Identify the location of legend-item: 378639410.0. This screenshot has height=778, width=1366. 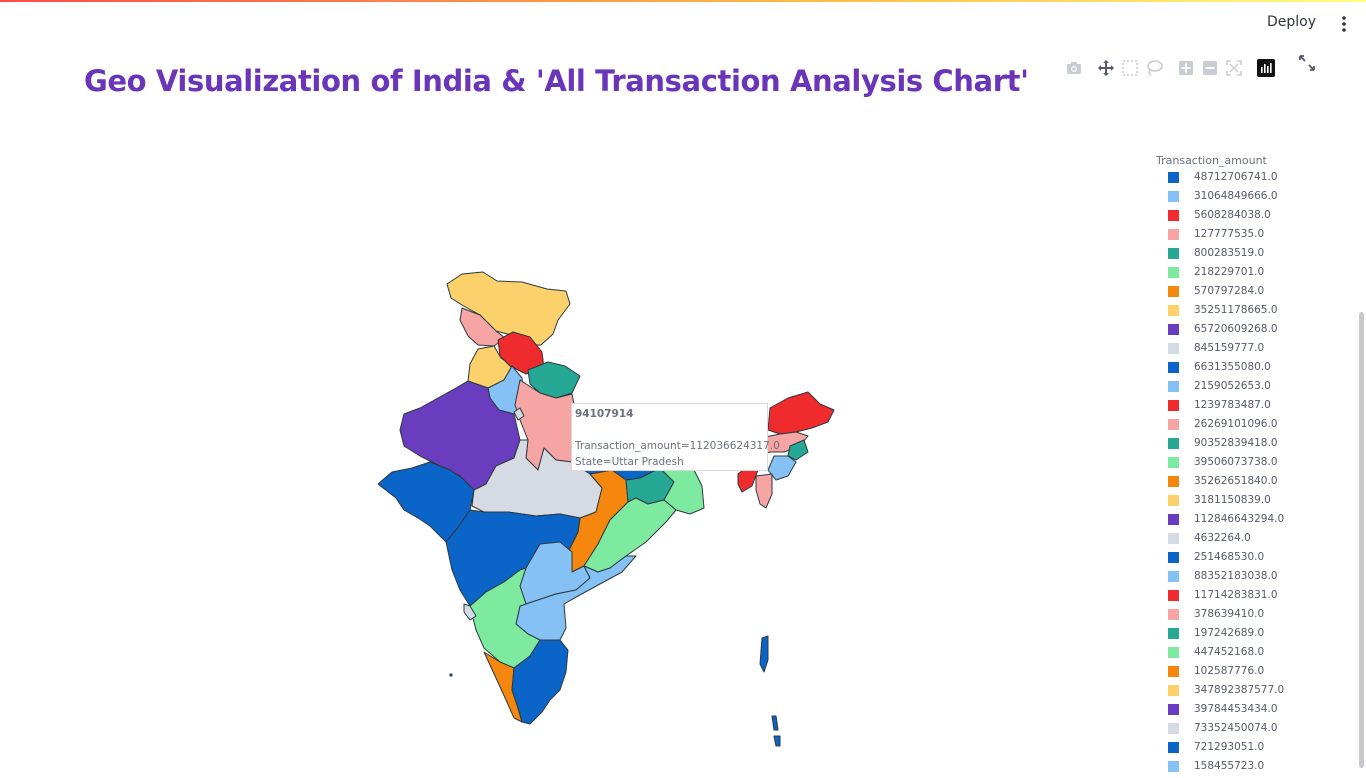
(1246, 616).